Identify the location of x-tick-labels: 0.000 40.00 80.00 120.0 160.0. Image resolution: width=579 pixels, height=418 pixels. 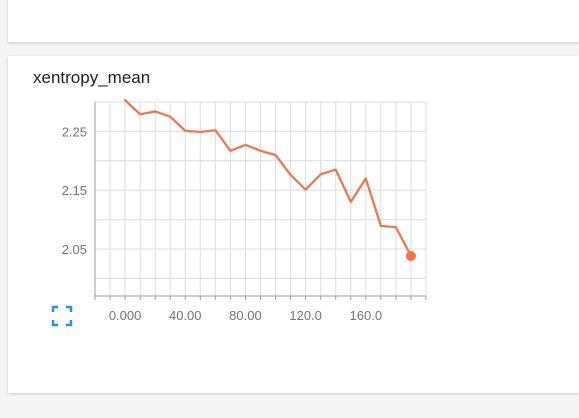
(245, 315).